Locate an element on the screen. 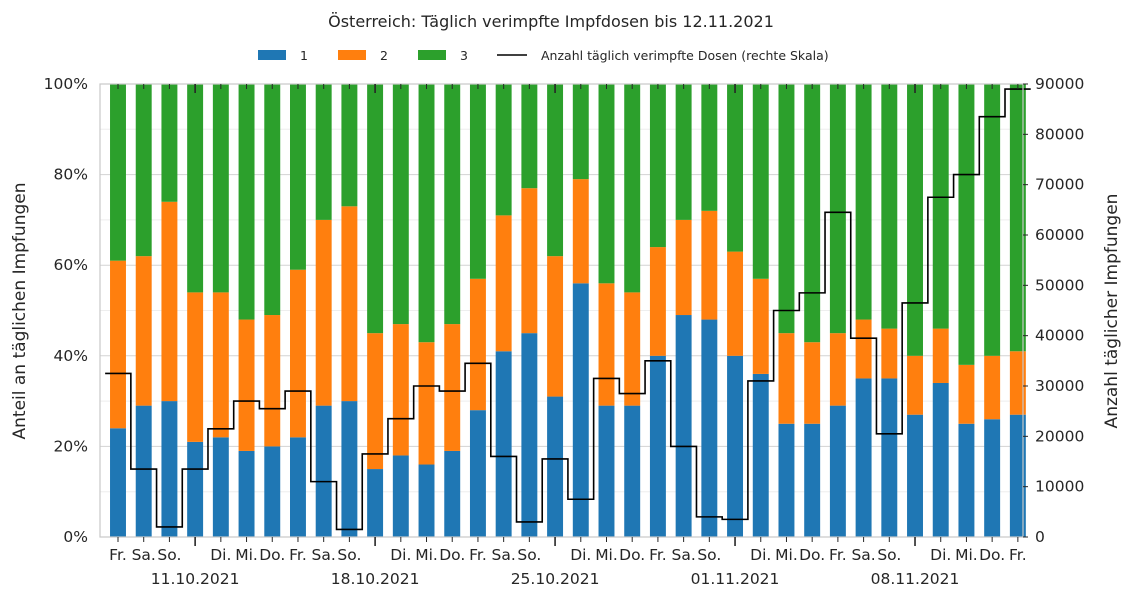 Image resolution: width=1134 pixels, height=602 pixels. right-tick-label: 50000 is located at coordinates (1059, 285).